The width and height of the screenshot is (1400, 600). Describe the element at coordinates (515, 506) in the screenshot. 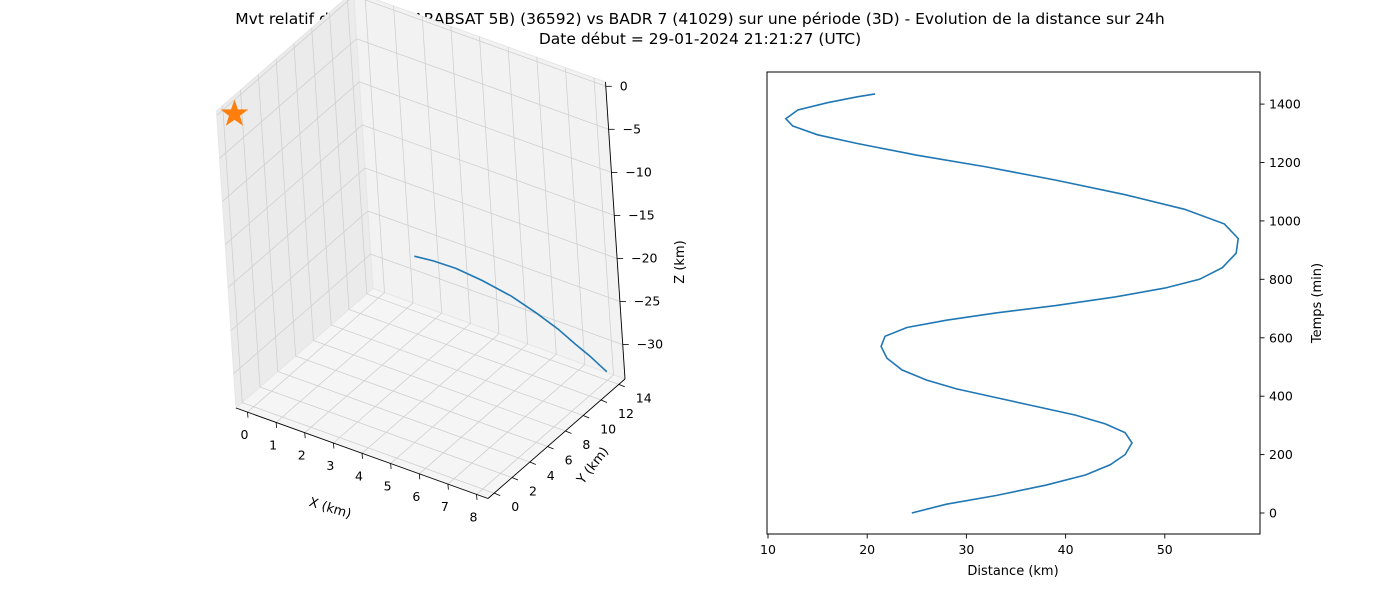

I see `y-tick-label: 0` at that location.